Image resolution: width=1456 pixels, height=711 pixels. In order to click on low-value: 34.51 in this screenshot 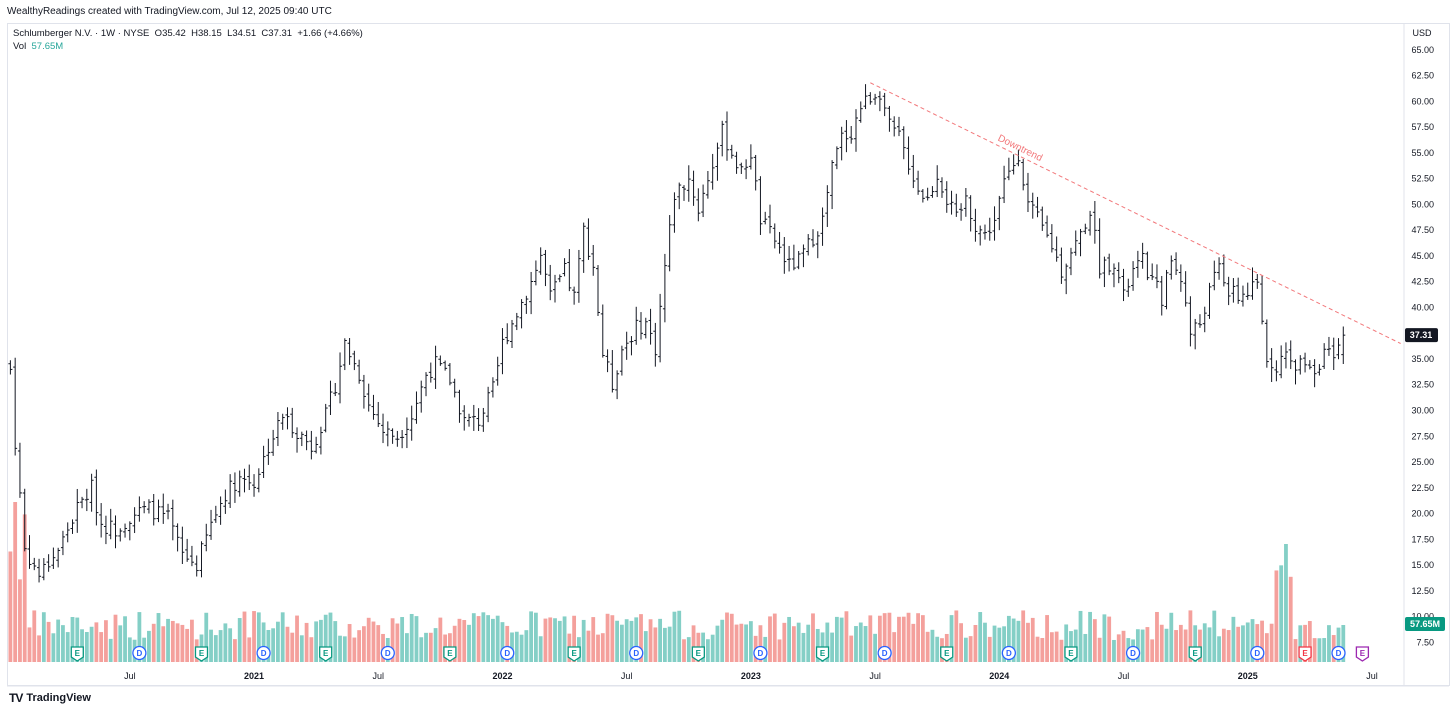, I will do `click(244, 33)`.